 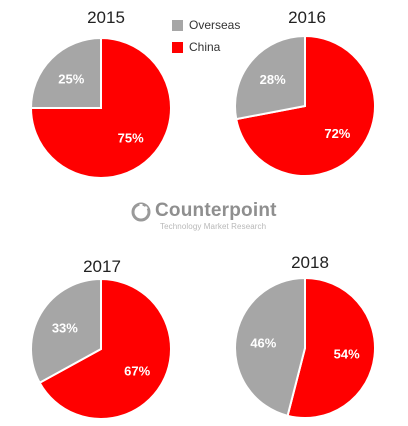 I want to click on pie-slice-china-2018, so click(x=331, y=347).